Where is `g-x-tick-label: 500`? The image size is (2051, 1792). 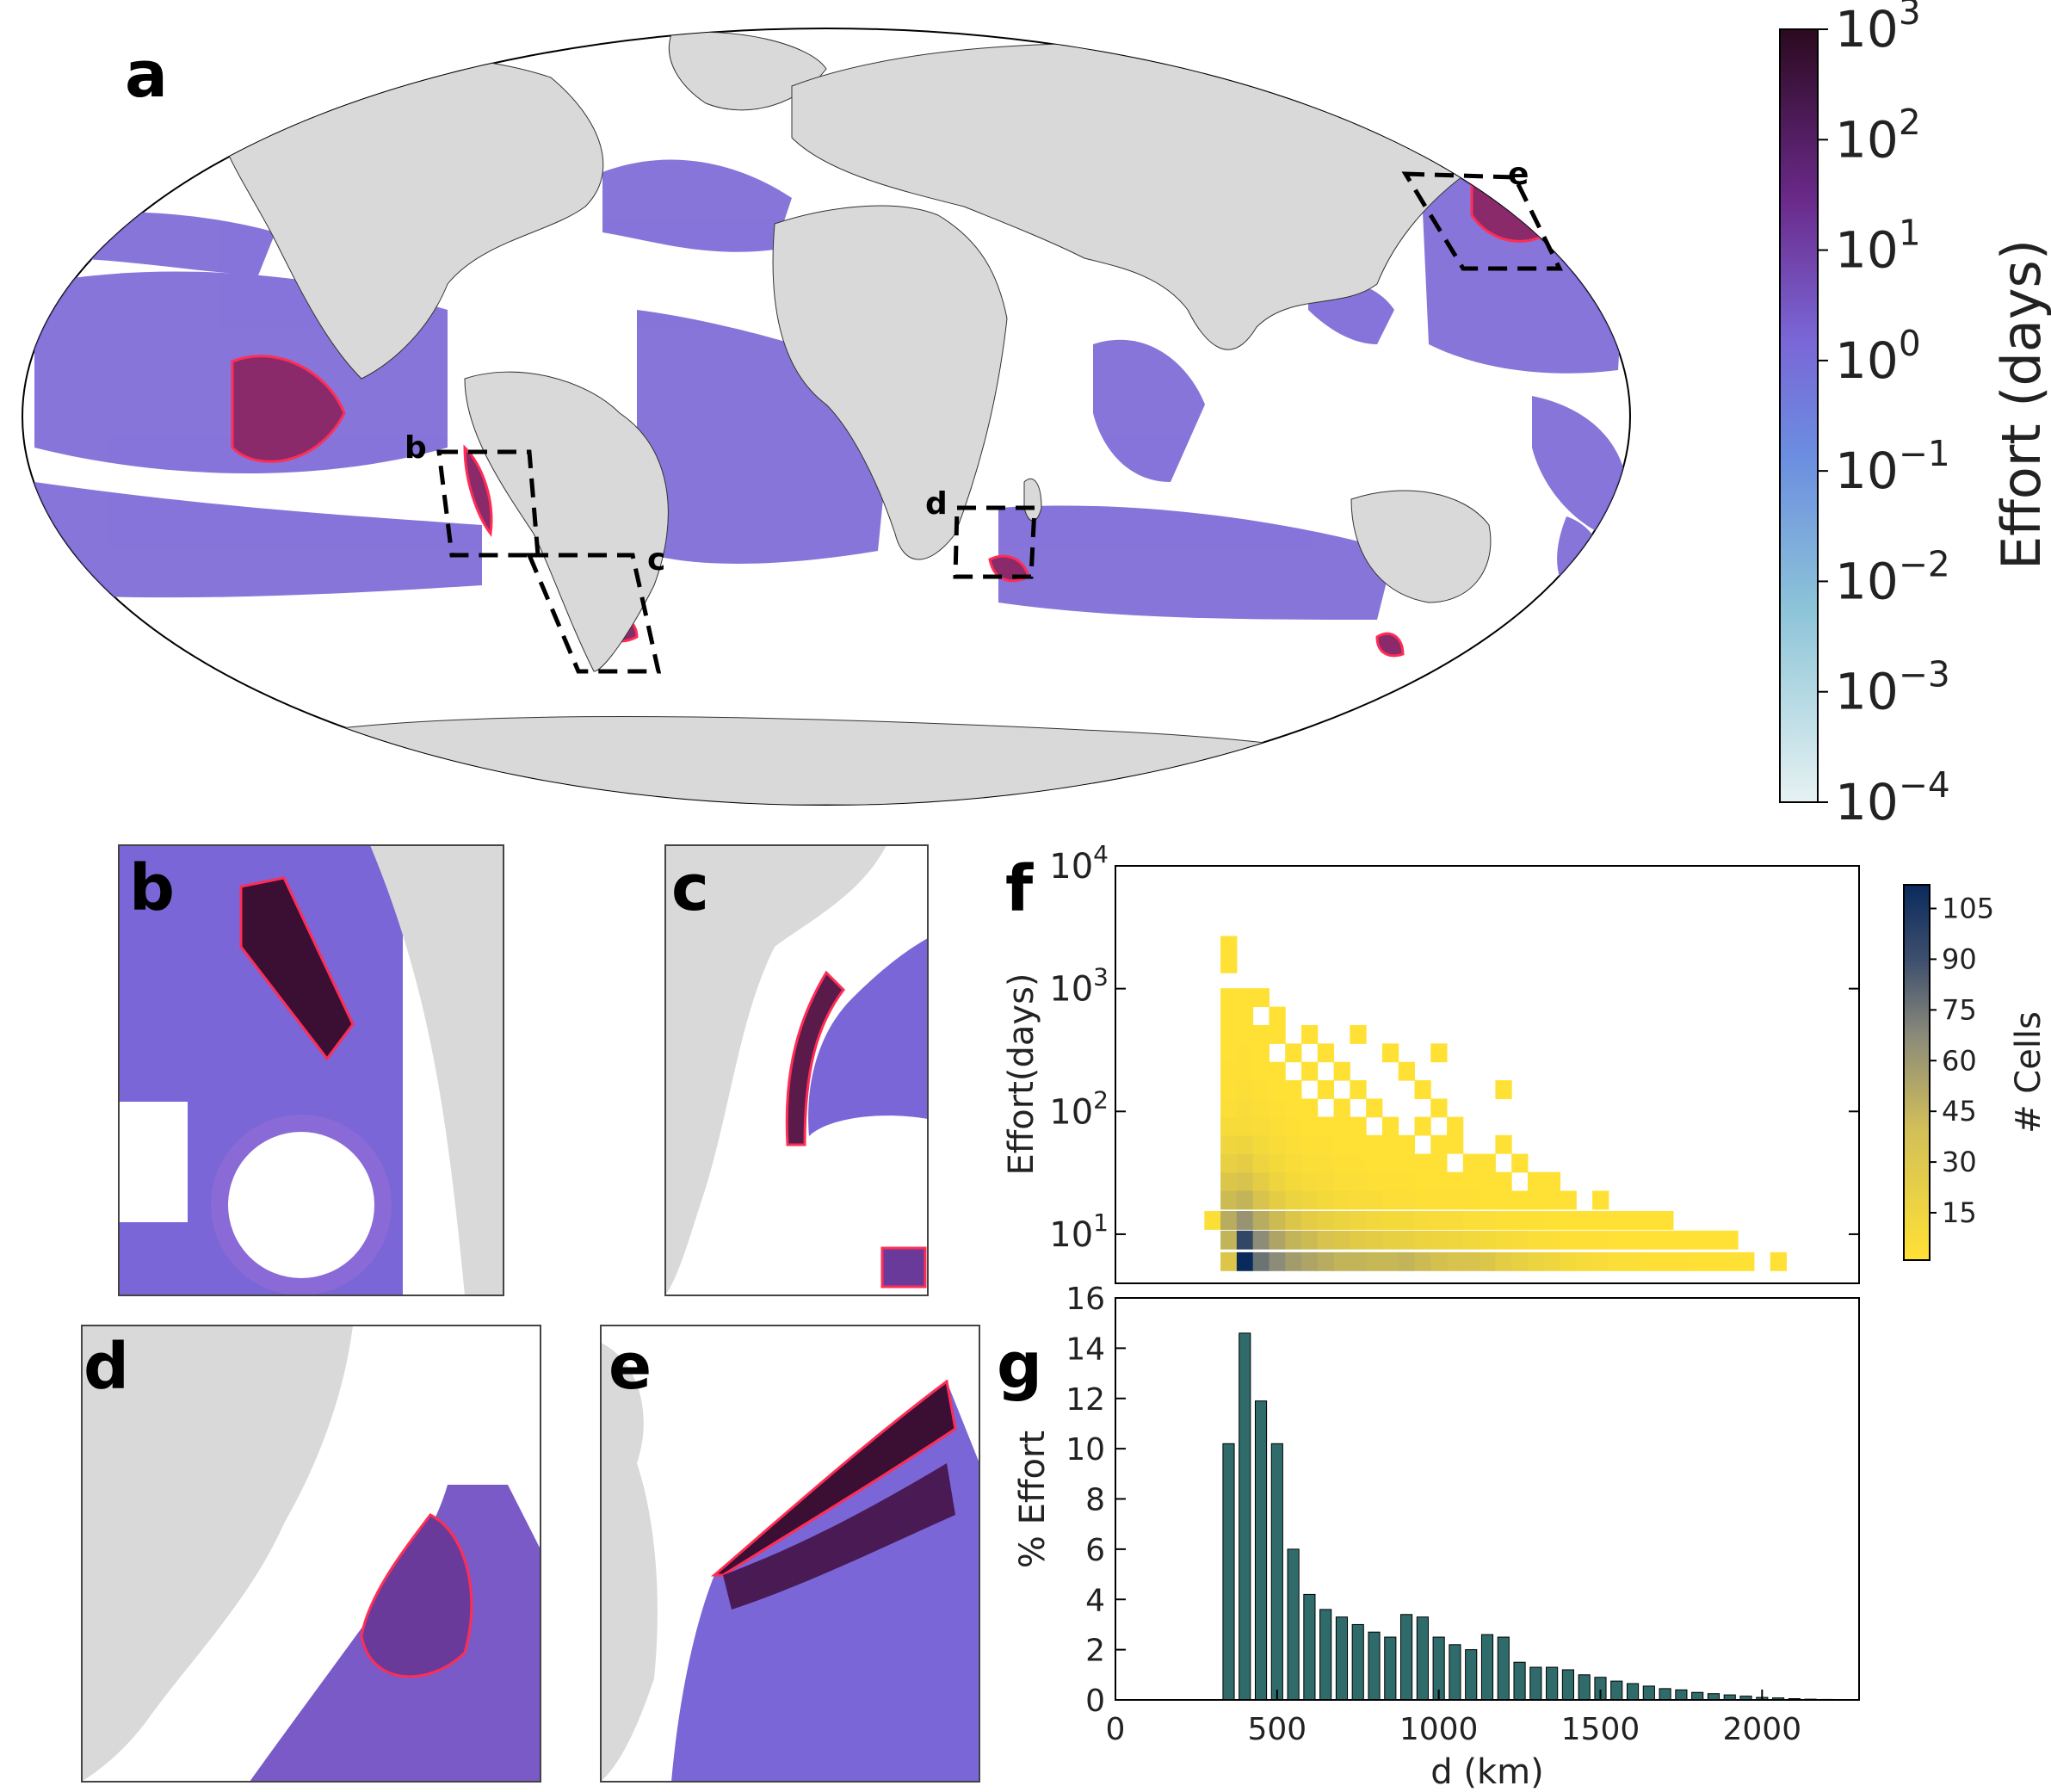 g-x-tick-label: 500 is located at coordinates (1277, 1729).